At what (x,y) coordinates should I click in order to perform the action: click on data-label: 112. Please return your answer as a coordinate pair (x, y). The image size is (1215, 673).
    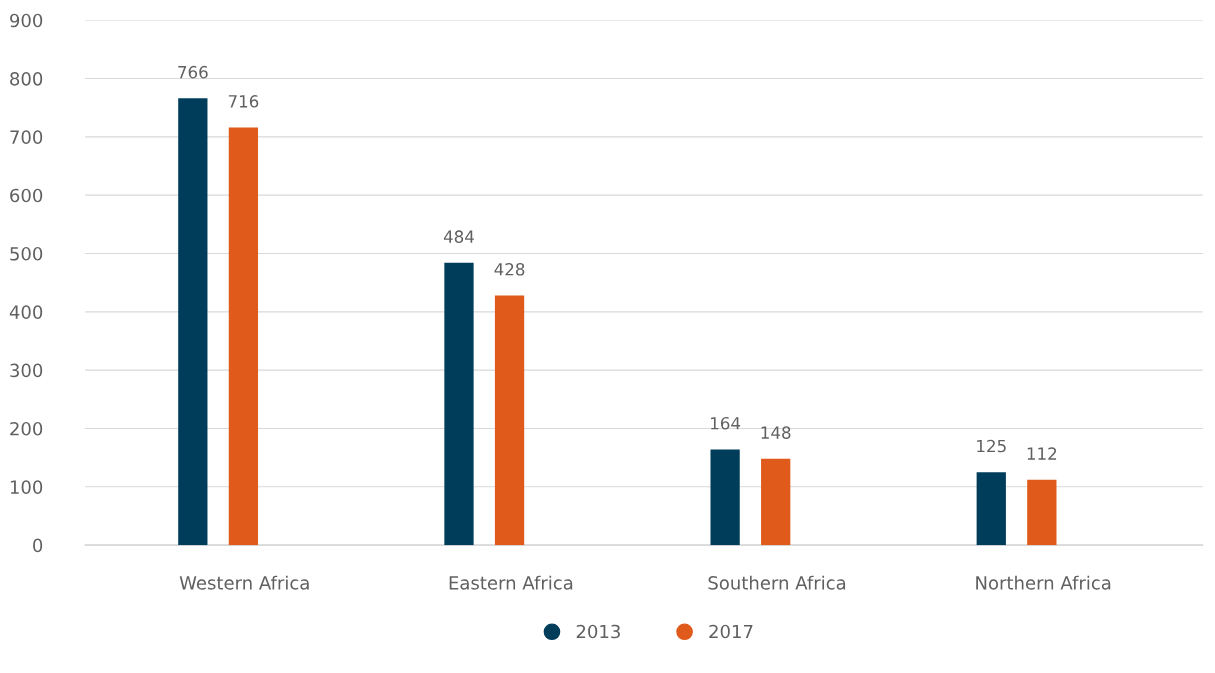
    Looking at the image, I should click on (1042, 453).